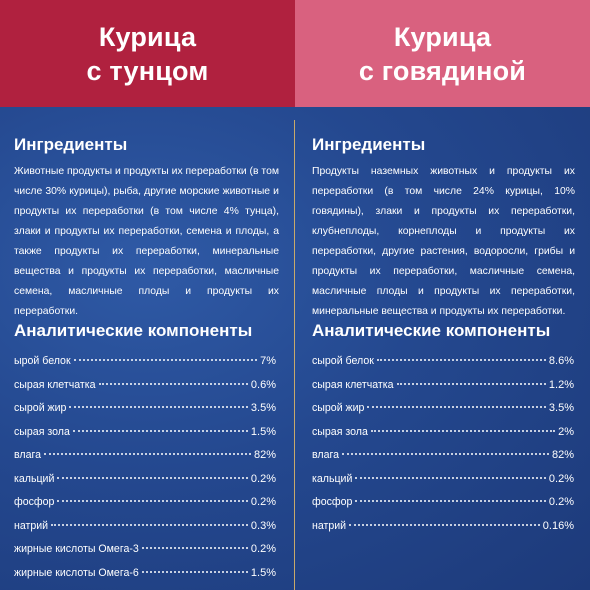  I want to click on component-row: сырая клетчатка 0.6%, so click(145, 386).